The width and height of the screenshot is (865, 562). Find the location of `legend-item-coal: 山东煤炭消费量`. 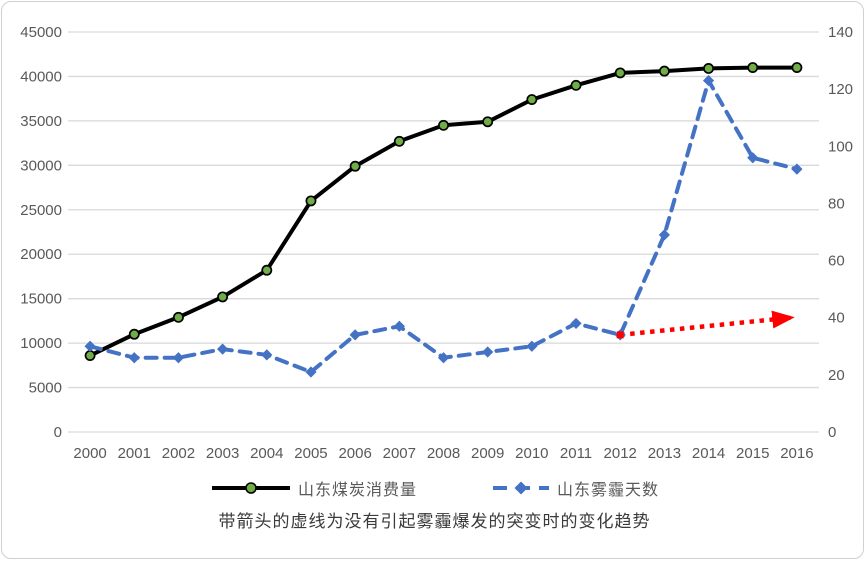

legend-item-coal: 山东煤炭消费量 is located at coordinates (313, 488).